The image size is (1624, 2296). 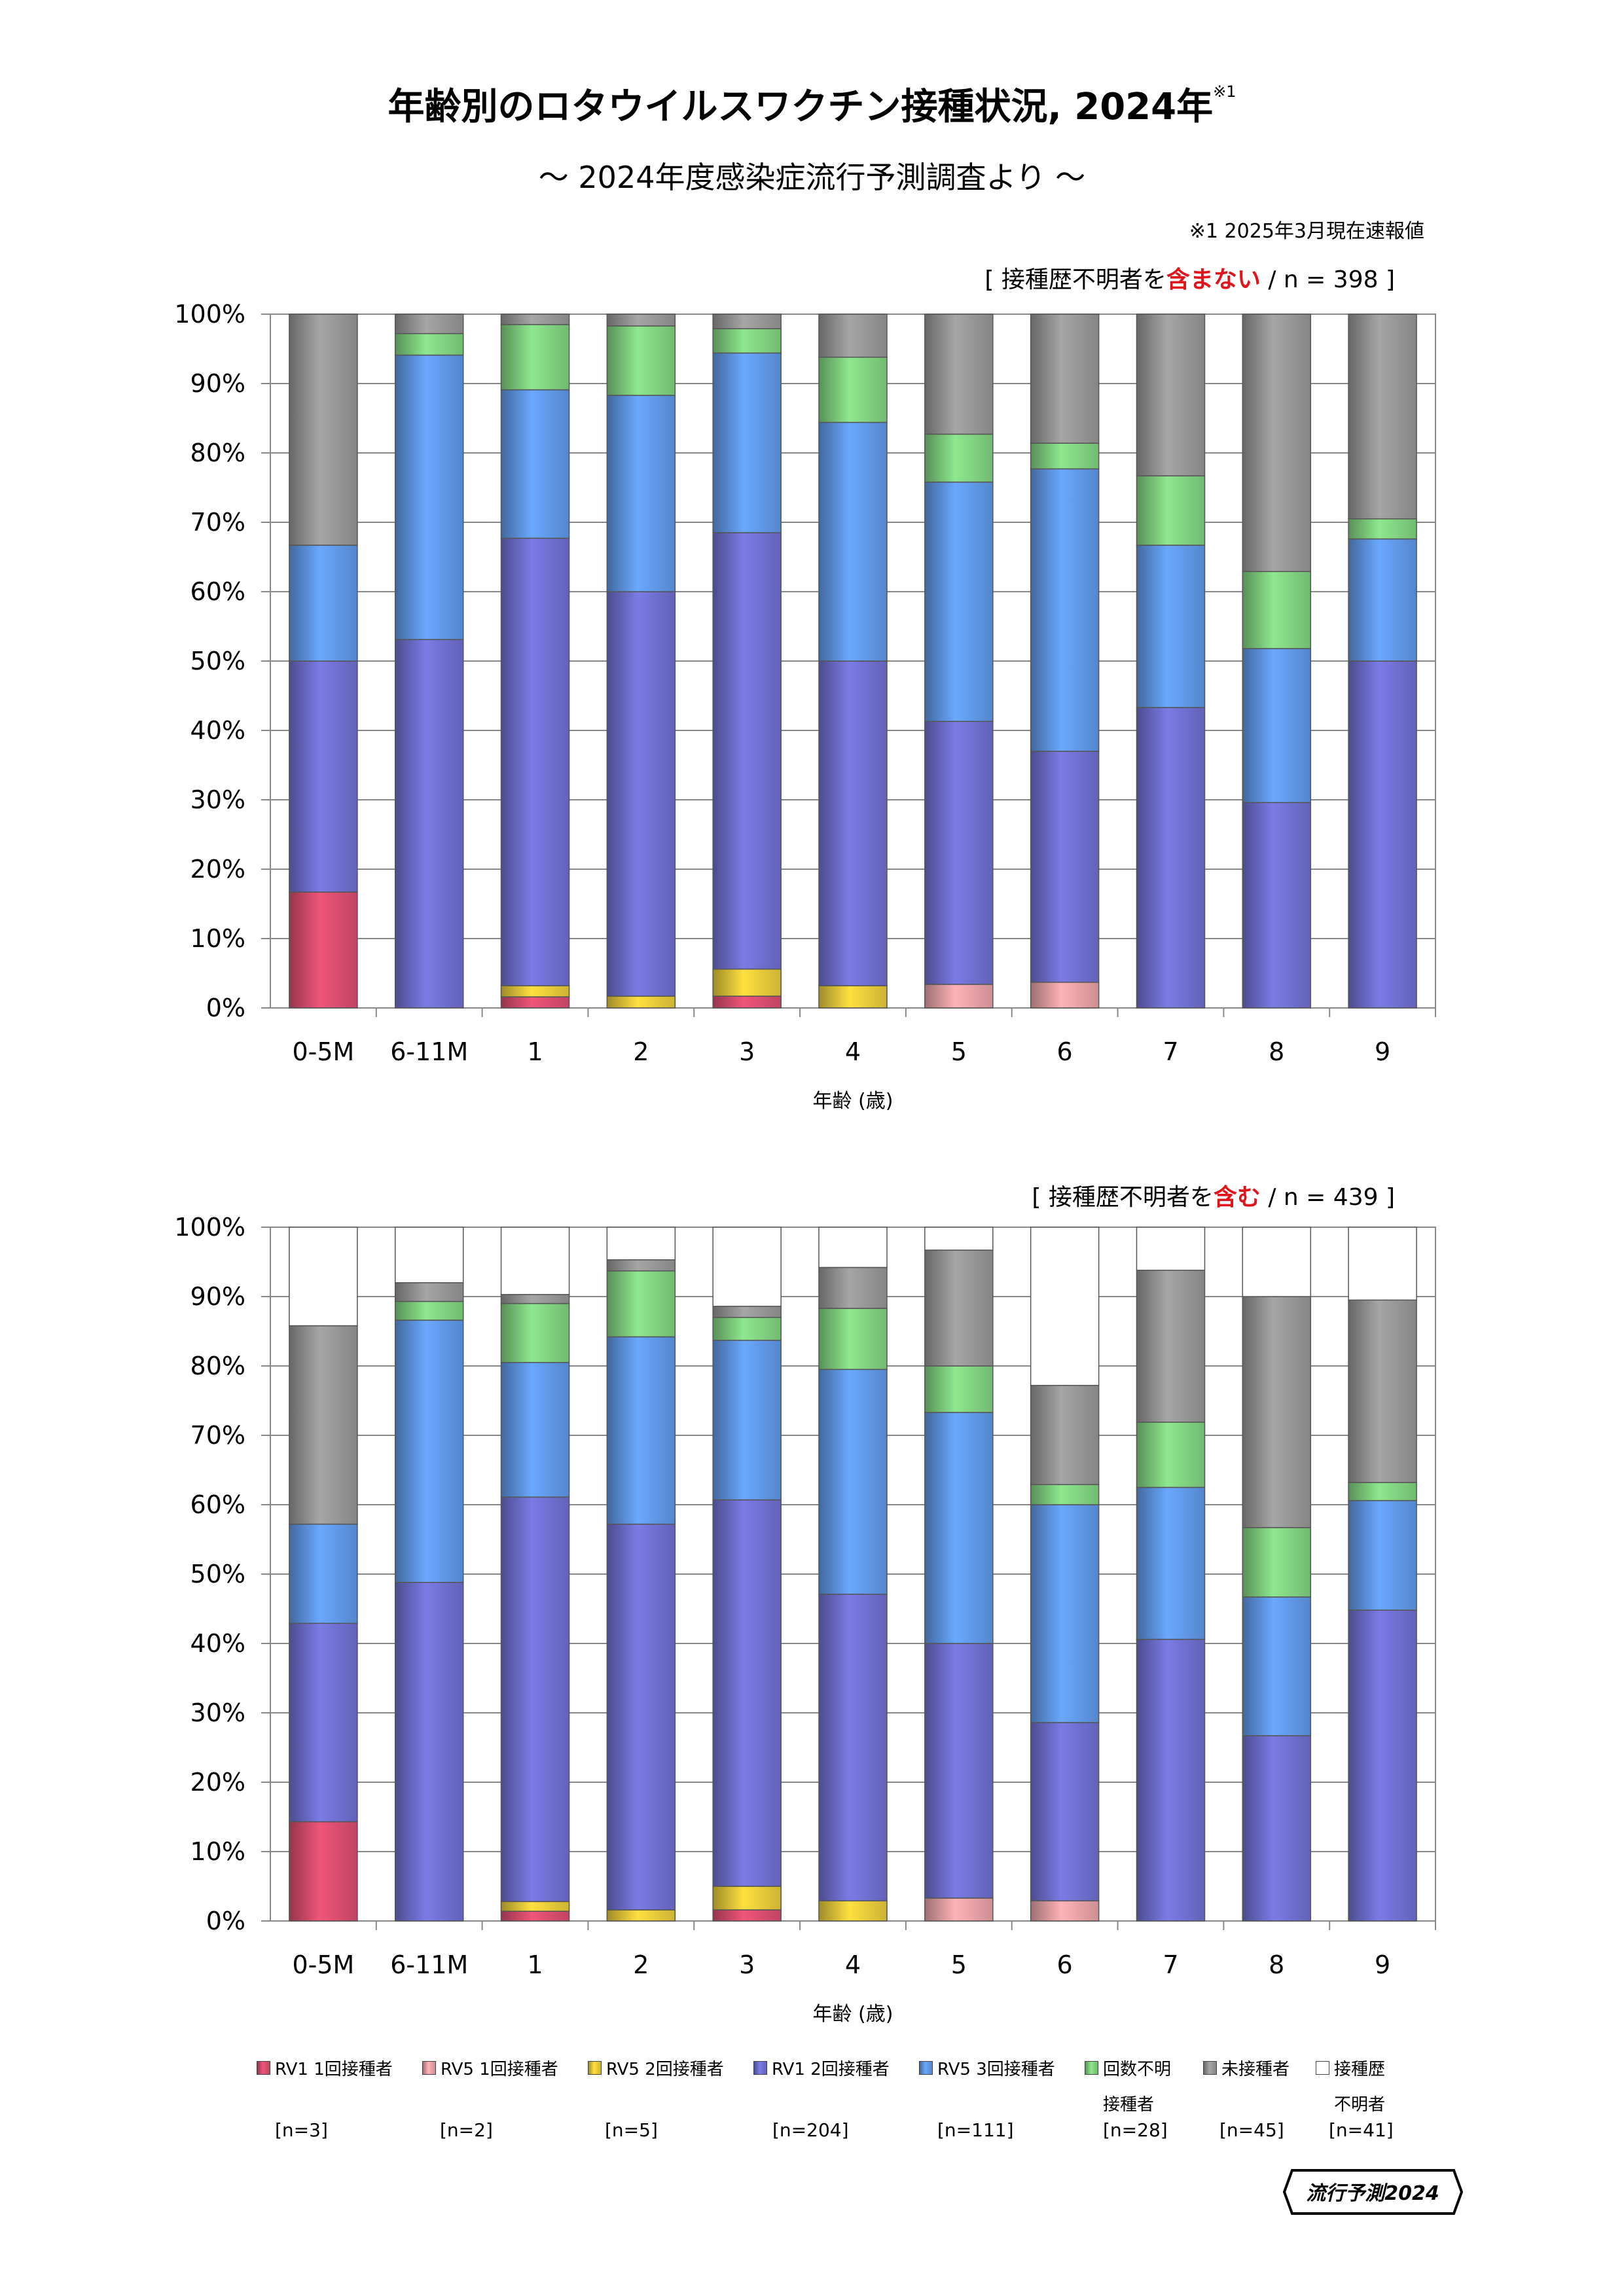 What do you see at coordinates (225, 1921) in the screenshot?
I see `y-tick-label: 0%` at bounding box center [225, 1921].